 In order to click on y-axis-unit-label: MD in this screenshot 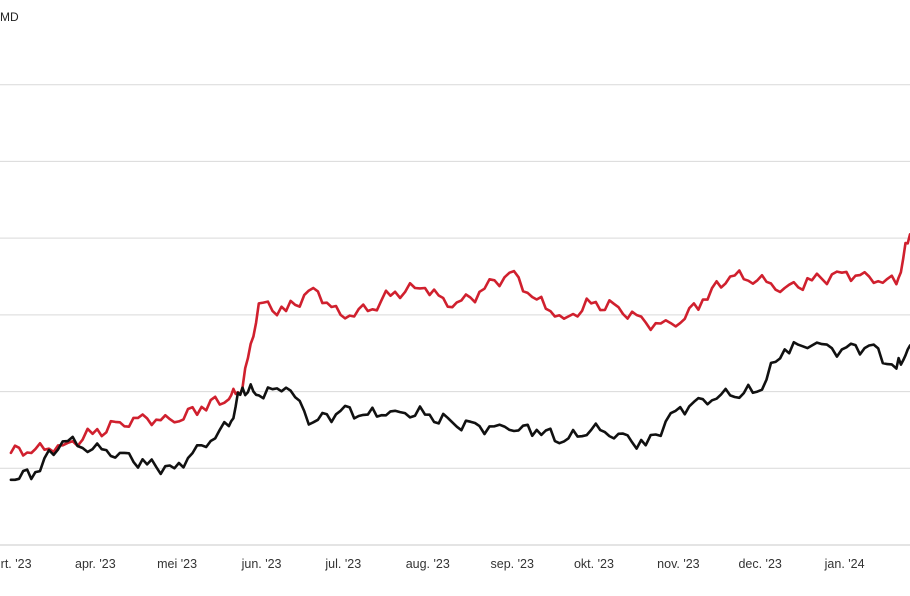, I will do `click(9, 17)`.